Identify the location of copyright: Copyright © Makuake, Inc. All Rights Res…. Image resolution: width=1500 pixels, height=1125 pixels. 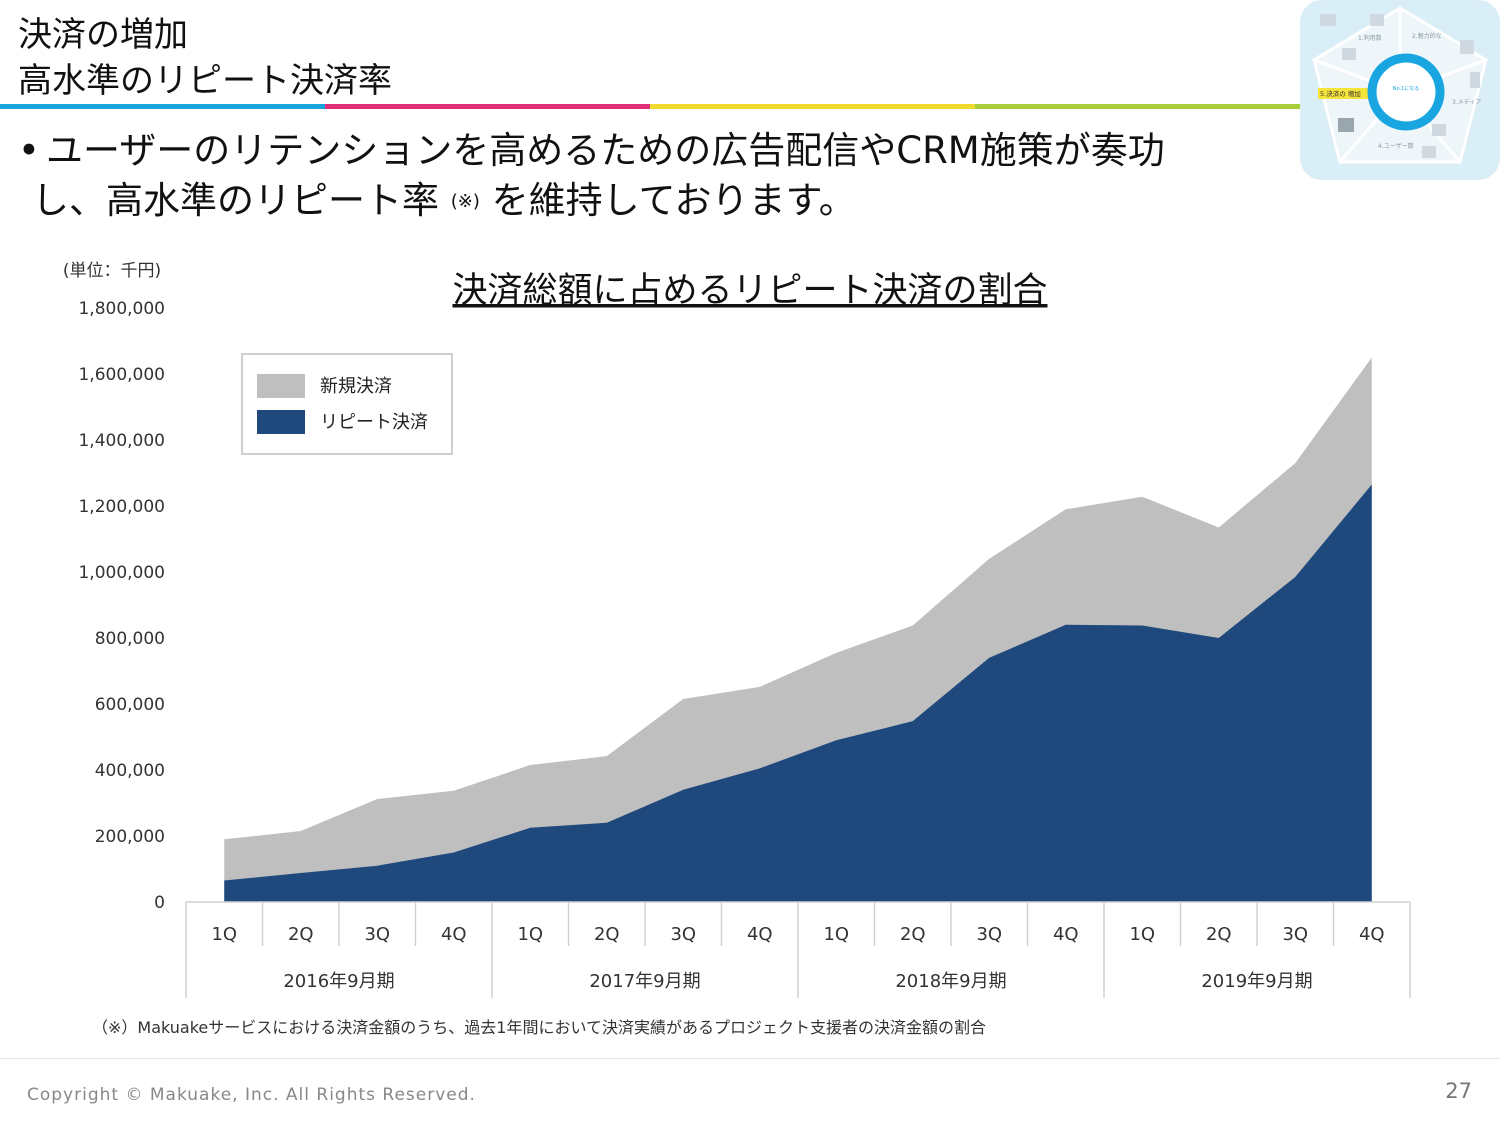
(251, 1095).